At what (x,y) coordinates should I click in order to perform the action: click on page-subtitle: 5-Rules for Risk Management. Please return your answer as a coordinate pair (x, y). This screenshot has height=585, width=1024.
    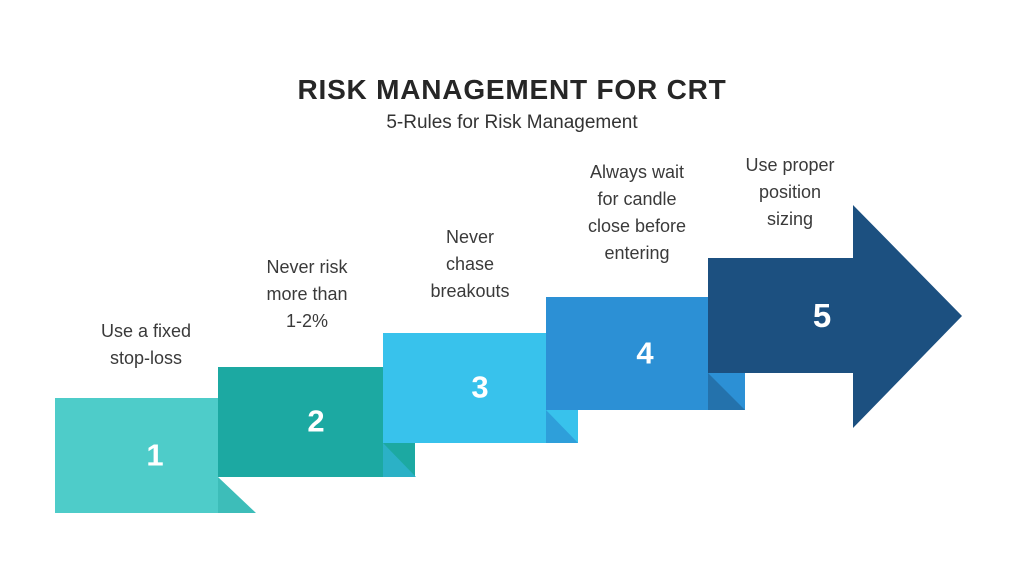
    Looking at the image, I should click on (512, 122).